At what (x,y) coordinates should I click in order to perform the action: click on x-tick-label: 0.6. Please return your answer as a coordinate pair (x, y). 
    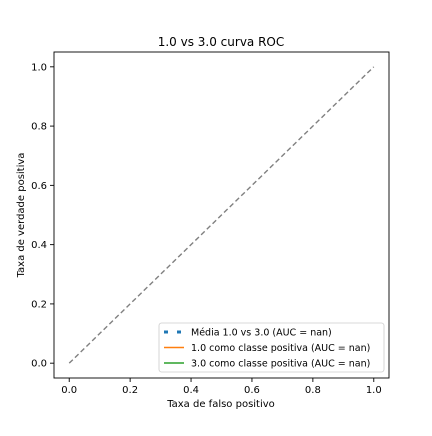
    Looking at the image, I should click on (252, 390).